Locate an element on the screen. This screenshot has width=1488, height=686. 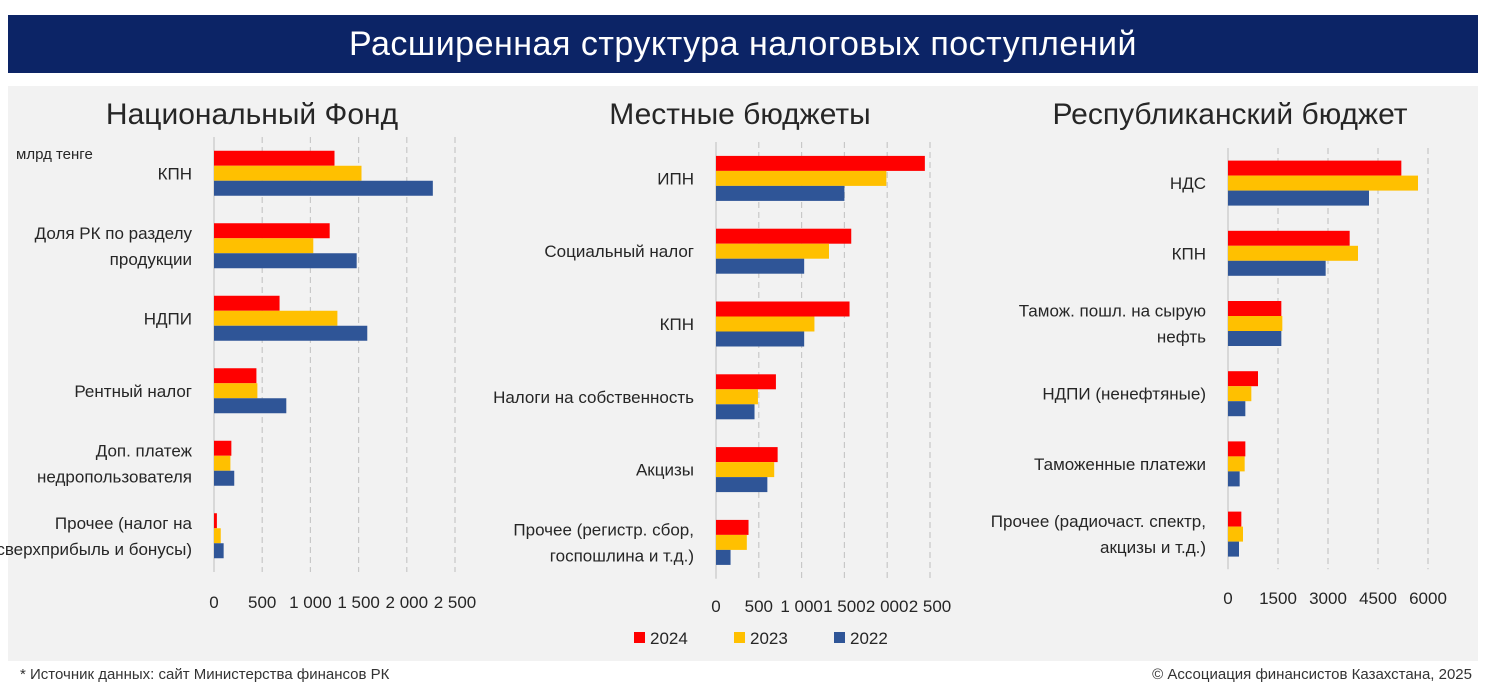
category-label: Акцизы is located at coordinates (665, 470).